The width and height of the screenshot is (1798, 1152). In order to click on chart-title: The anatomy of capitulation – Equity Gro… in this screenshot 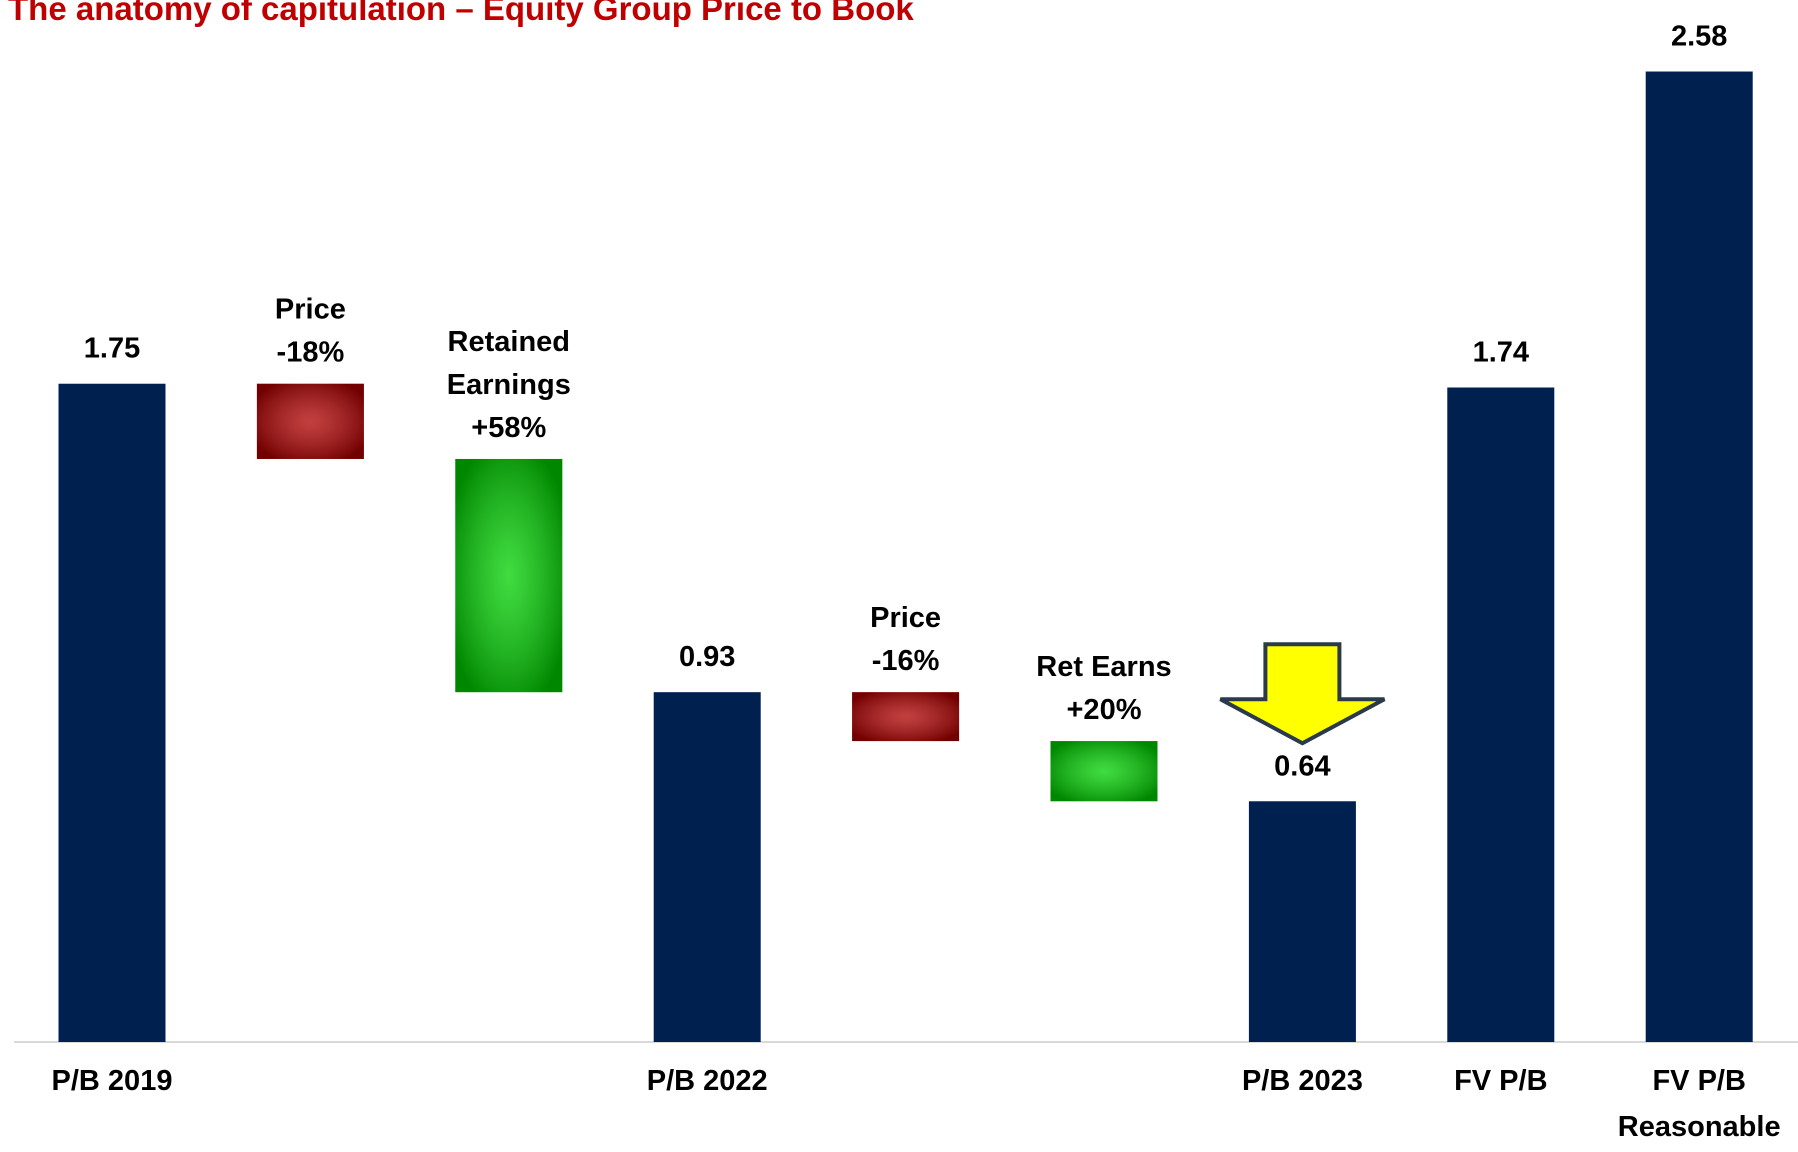, I will do `click(461, 13)`.